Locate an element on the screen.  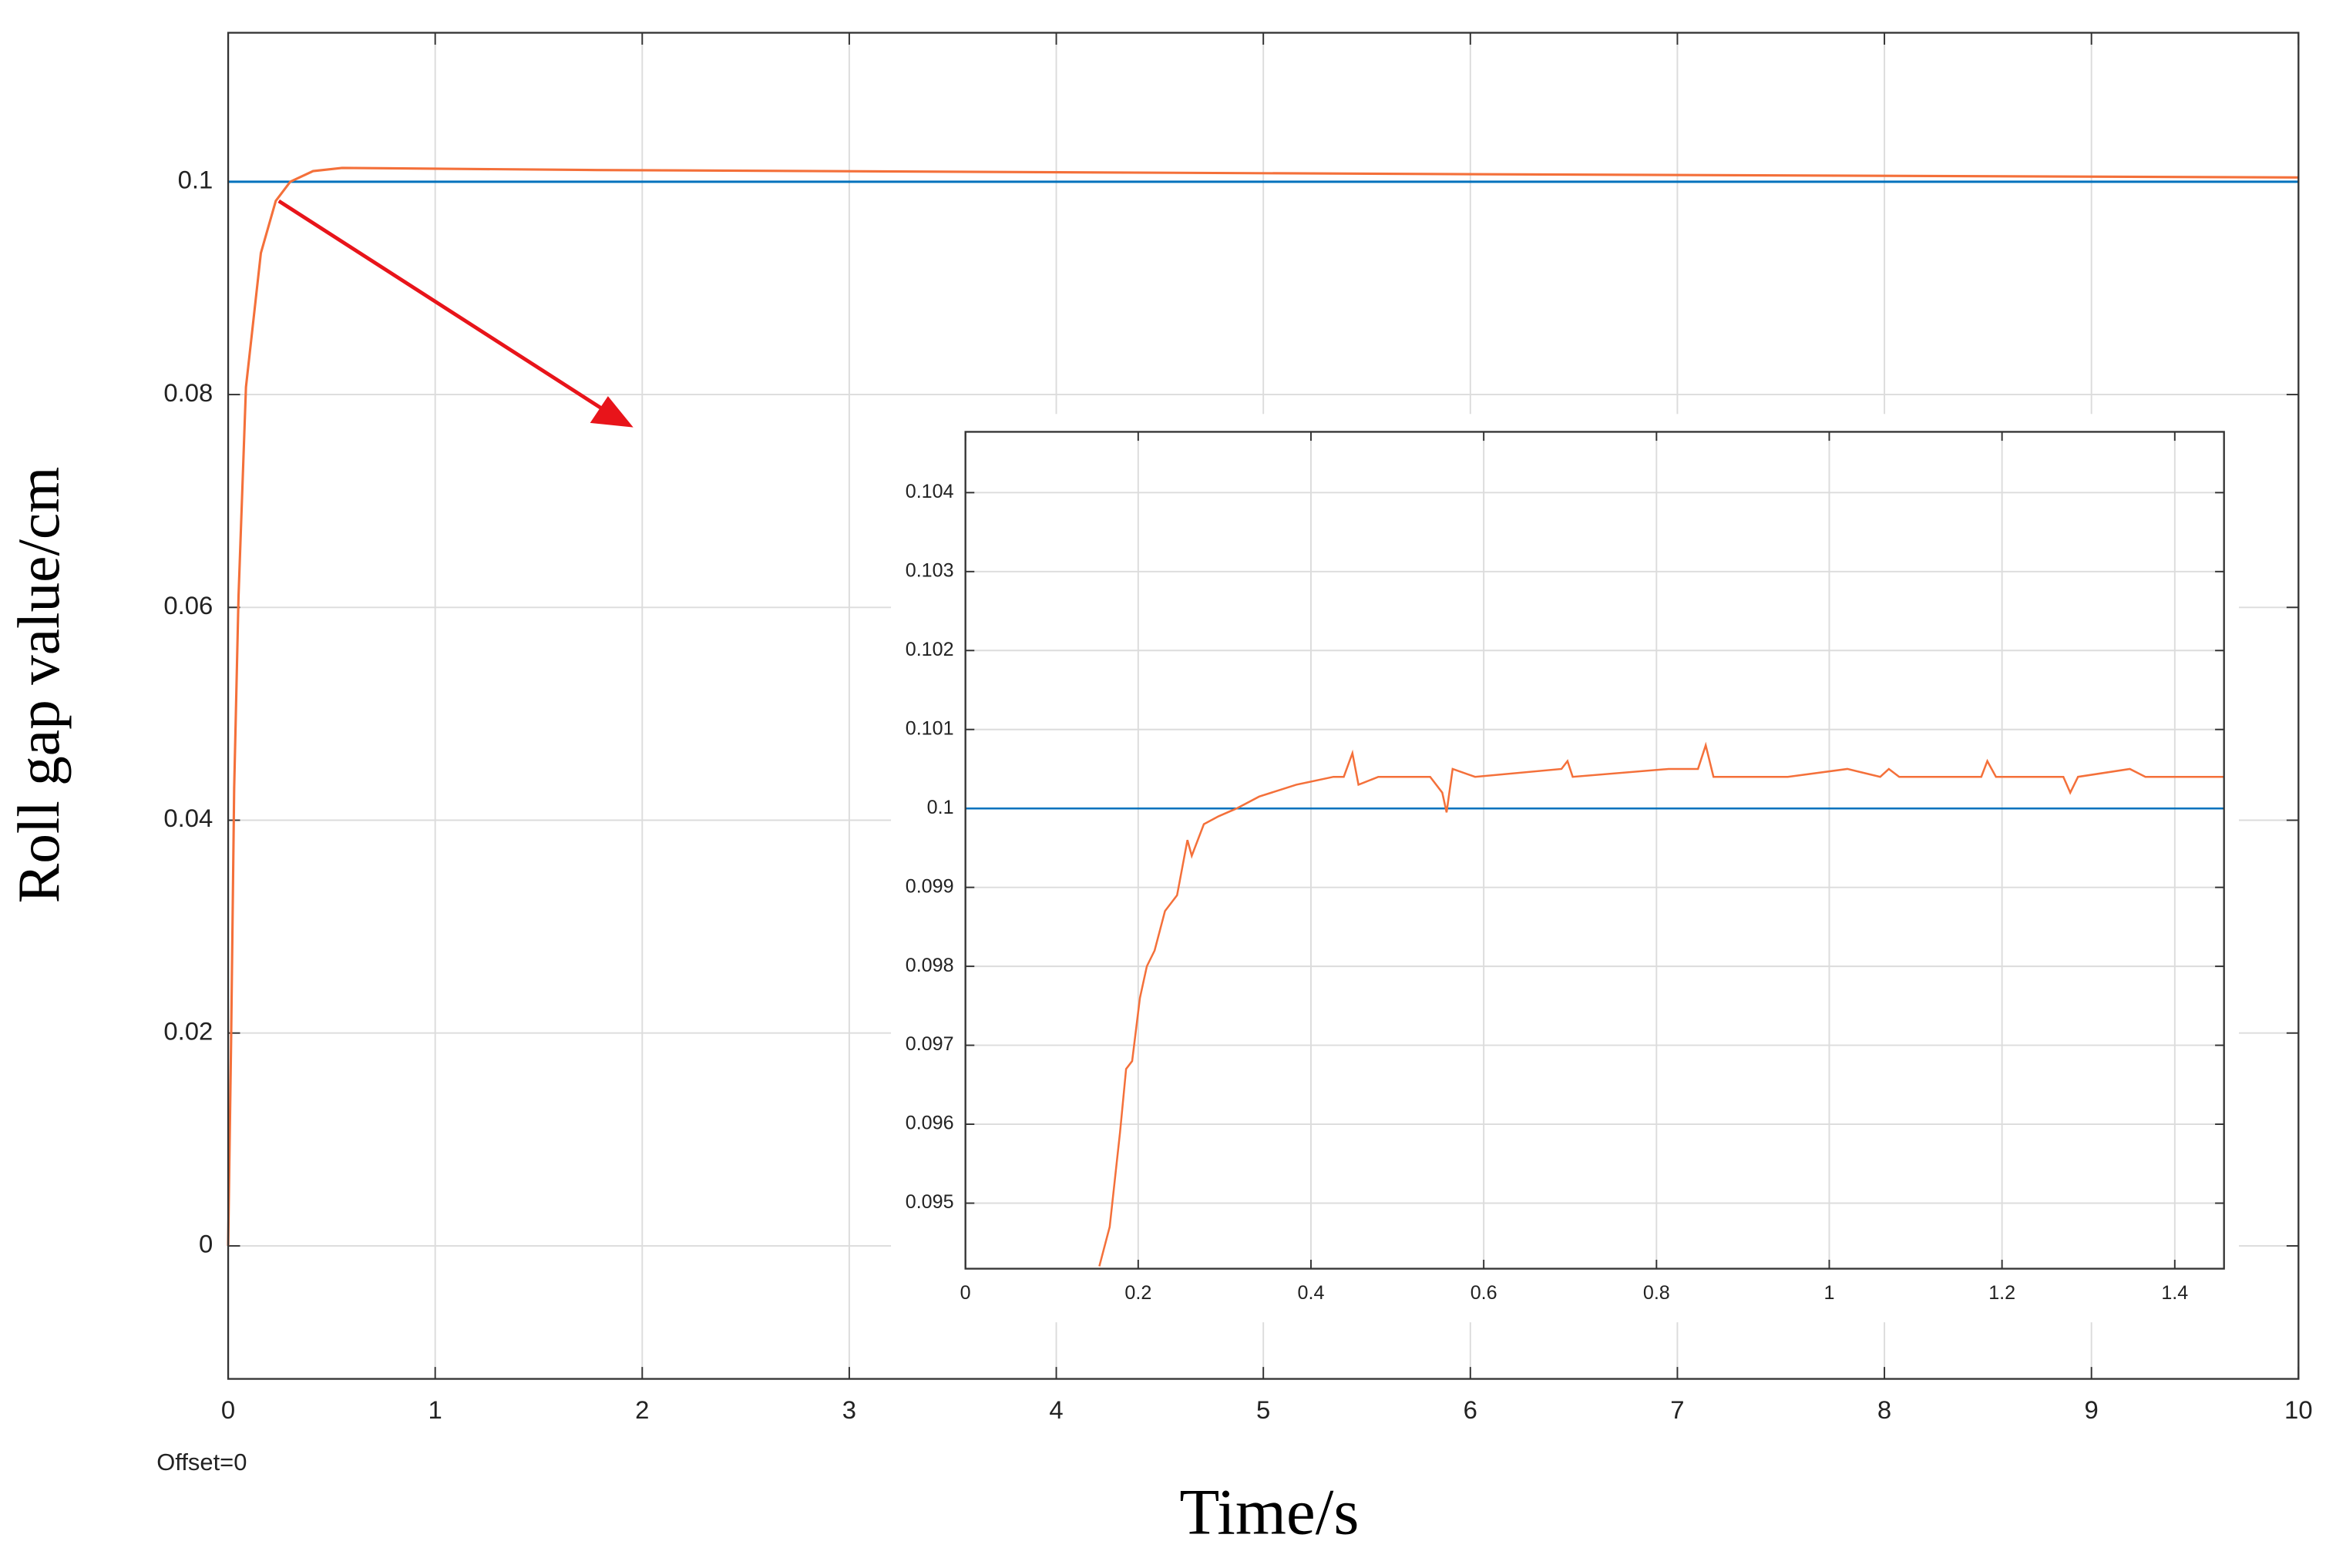
x-tick-label: 0.8 is located at coordinates (1656, 1293).